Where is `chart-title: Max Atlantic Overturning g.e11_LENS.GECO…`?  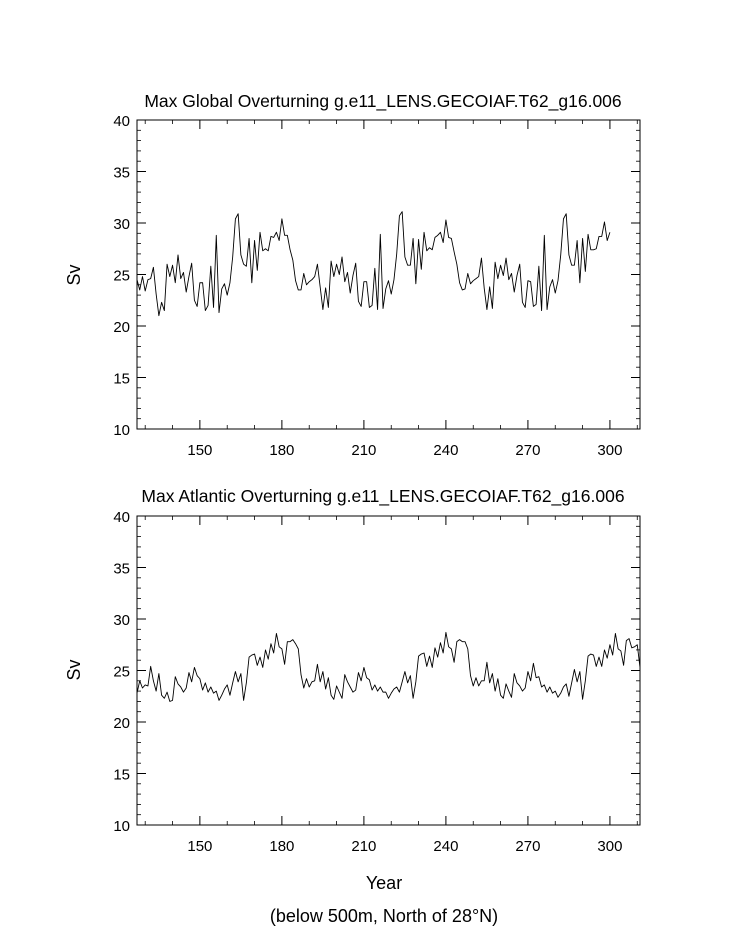 chart-title: Max Atlantic Overturning g.e11_LENS.GECO… is located at coordinates (382, 496).